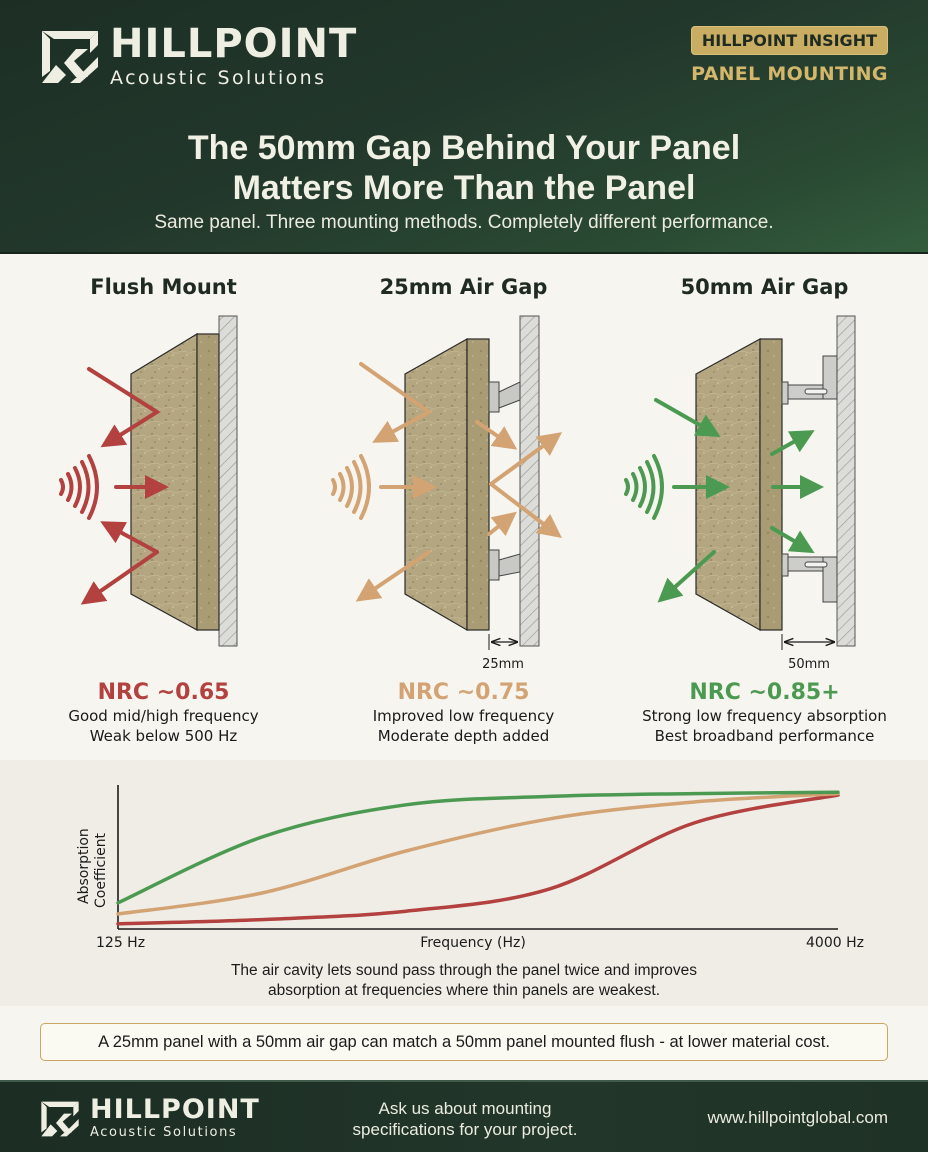 Image resolution: width=928 pixels, height=1152 pixels. I want to click on method-50mm-air-gap: 50mm Air Gap, so click(764, 472).